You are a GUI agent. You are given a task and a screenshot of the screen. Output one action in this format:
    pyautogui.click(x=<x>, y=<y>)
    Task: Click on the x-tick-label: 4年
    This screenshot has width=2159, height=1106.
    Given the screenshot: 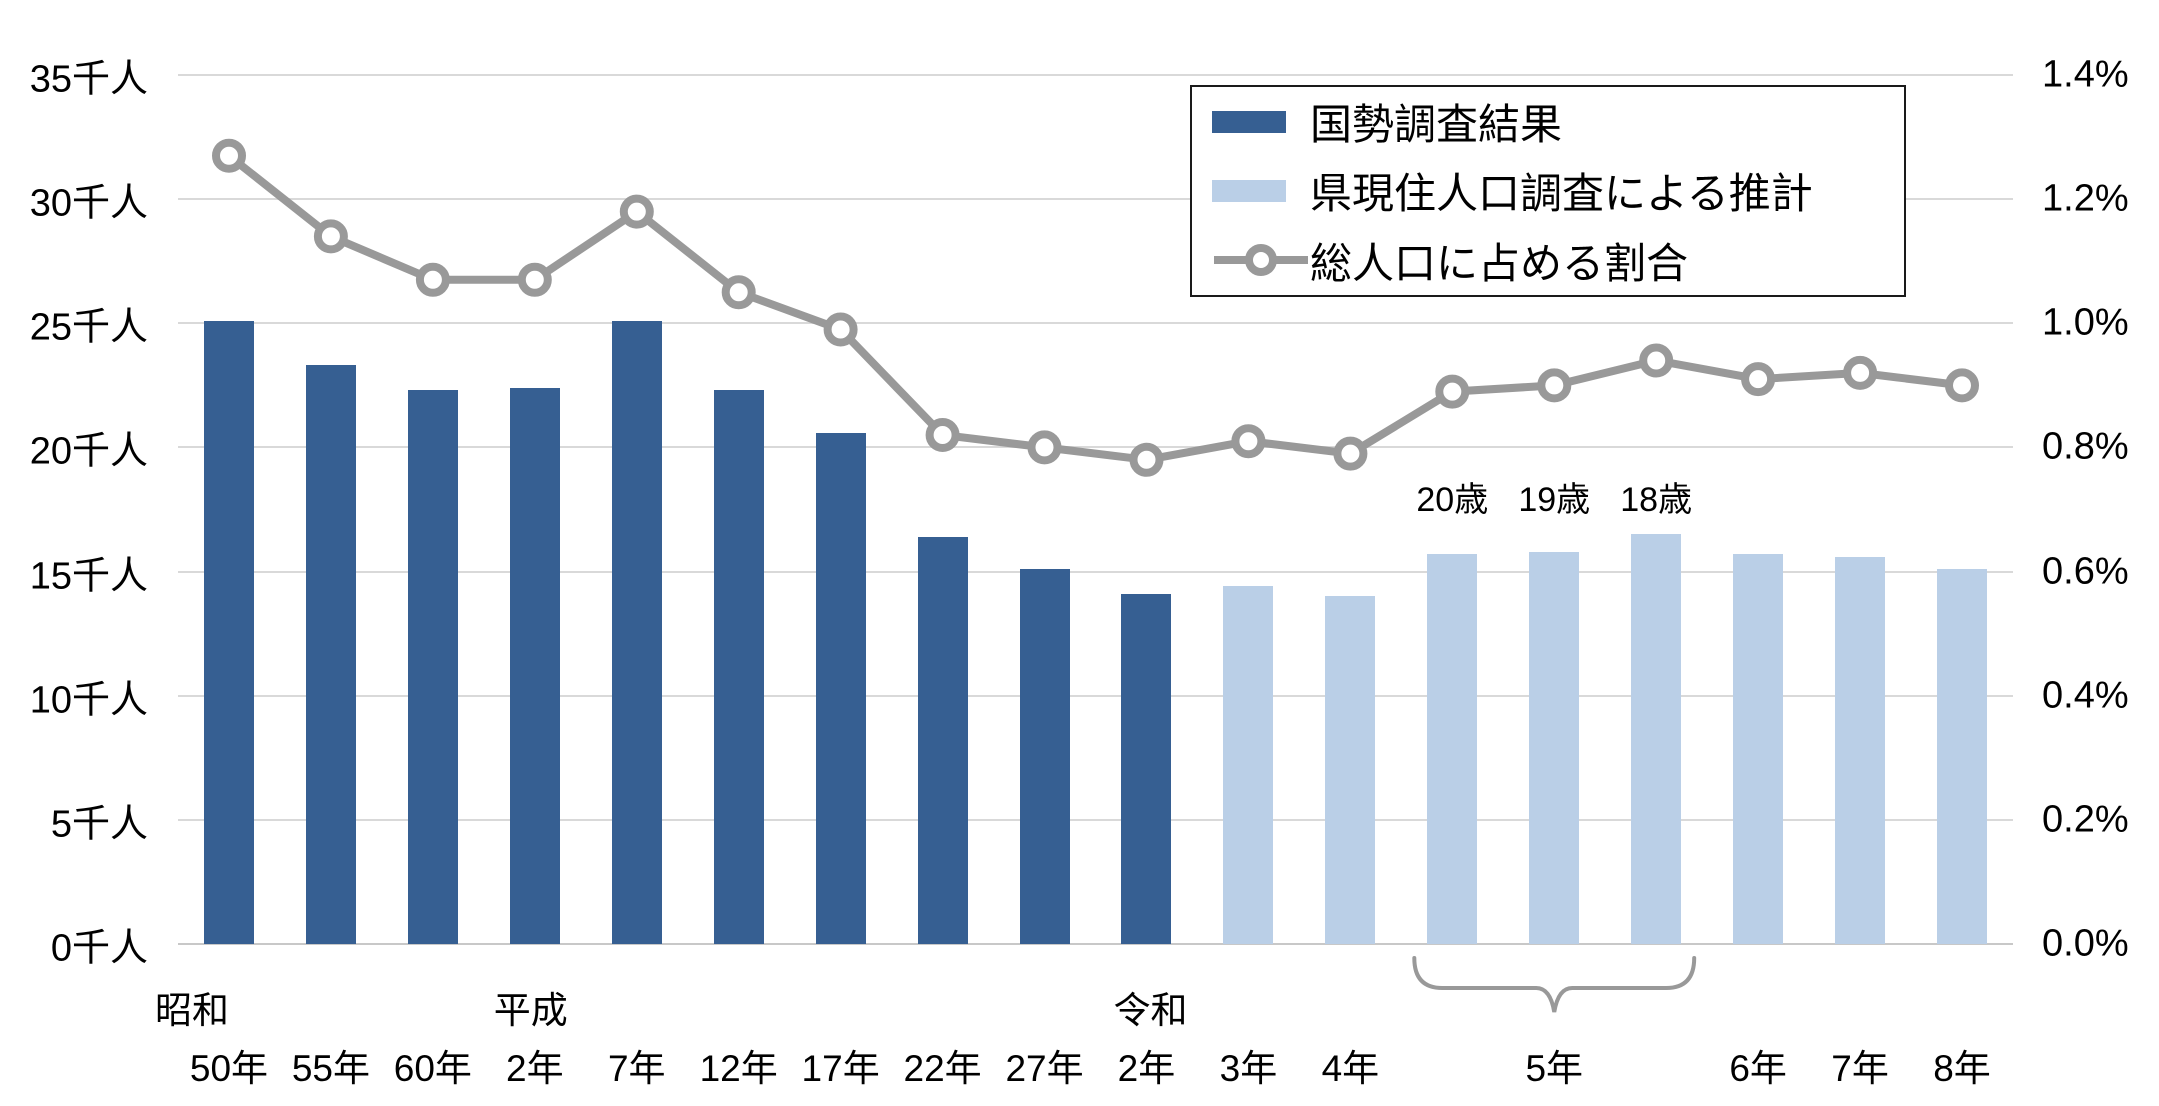 What is the action you would take?
    pyautogui.click(x=1350, y=1068)
    